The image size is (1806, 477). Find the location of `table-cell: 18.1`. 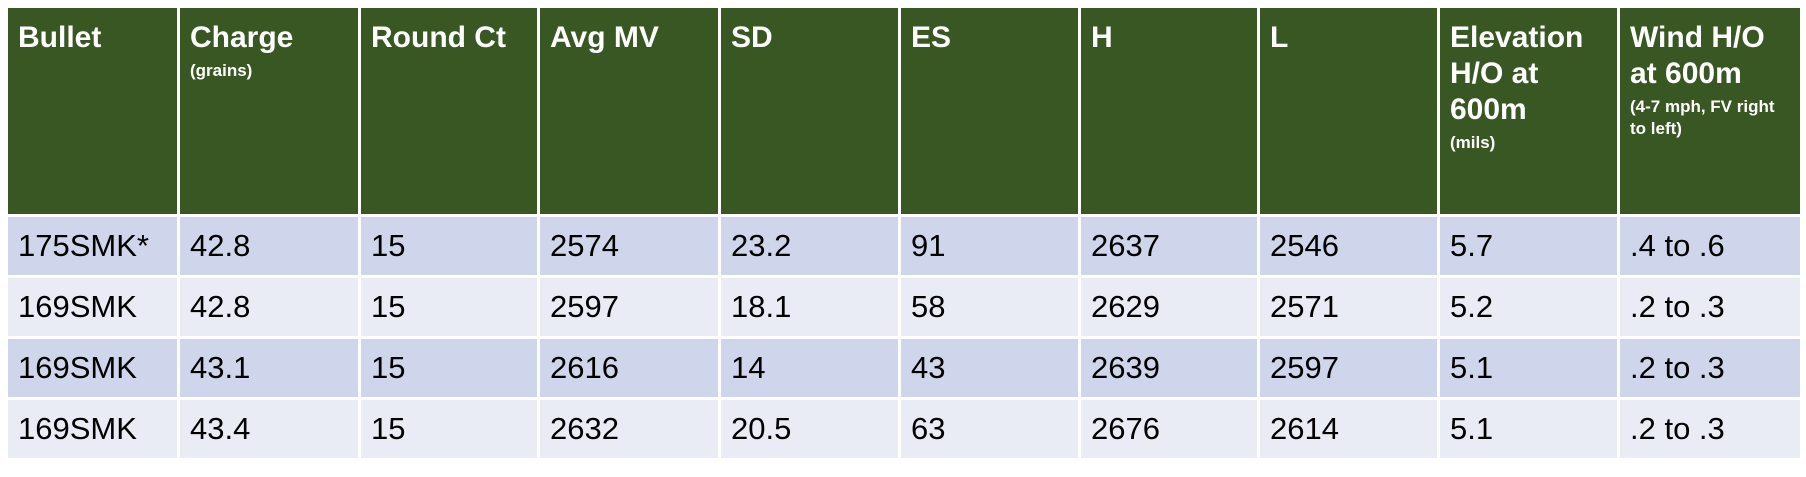

table-cell: 18.1 is located at coordinates (811, 308).